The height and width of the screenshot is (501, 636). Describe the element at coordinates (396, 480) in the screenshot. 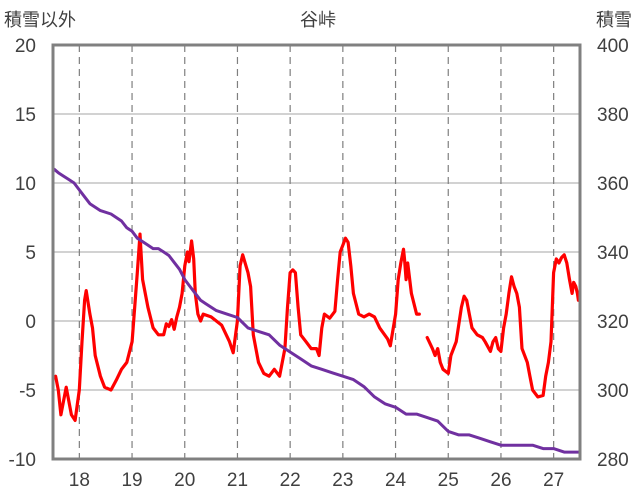

I see `x-tick-label: 24` at that location.